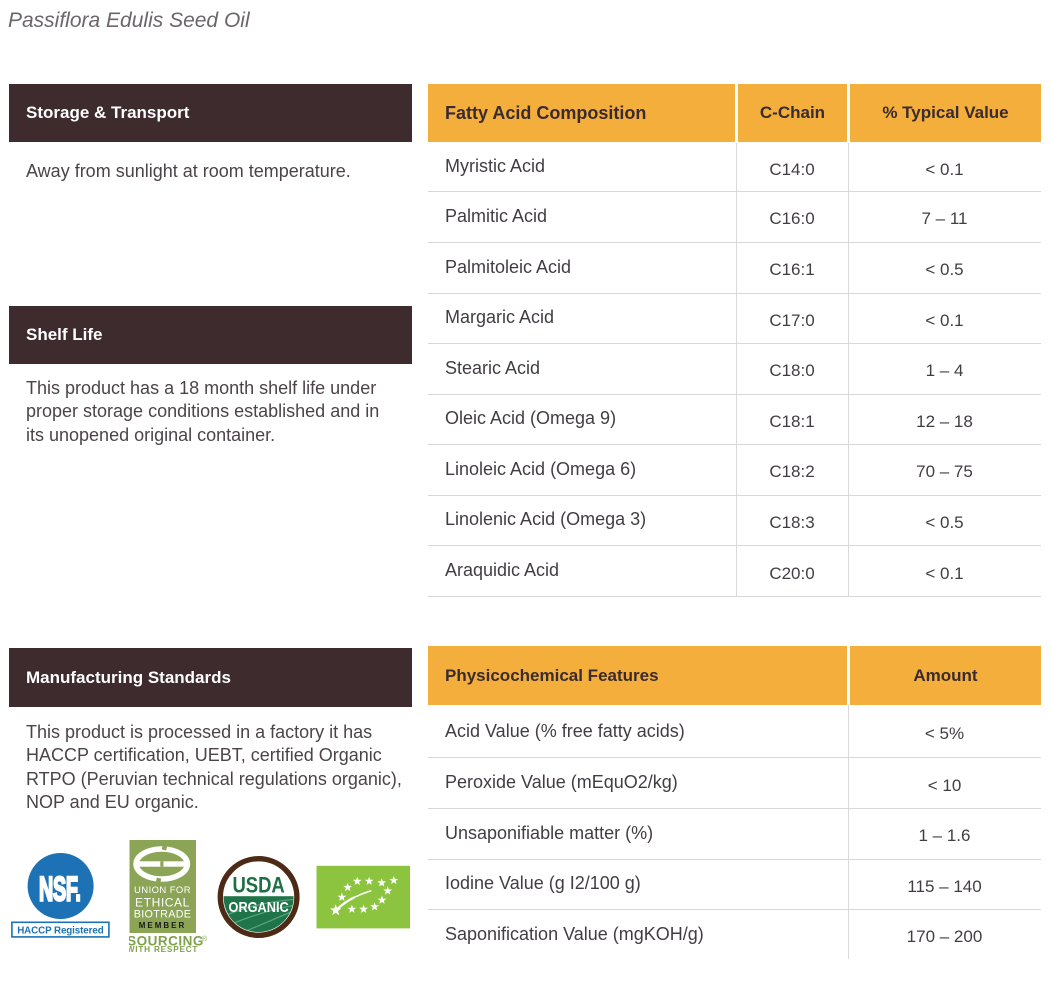 The width and height of the screenshot is (1051, 982). I want to click on svg-text: USDA, so click(258, 886).